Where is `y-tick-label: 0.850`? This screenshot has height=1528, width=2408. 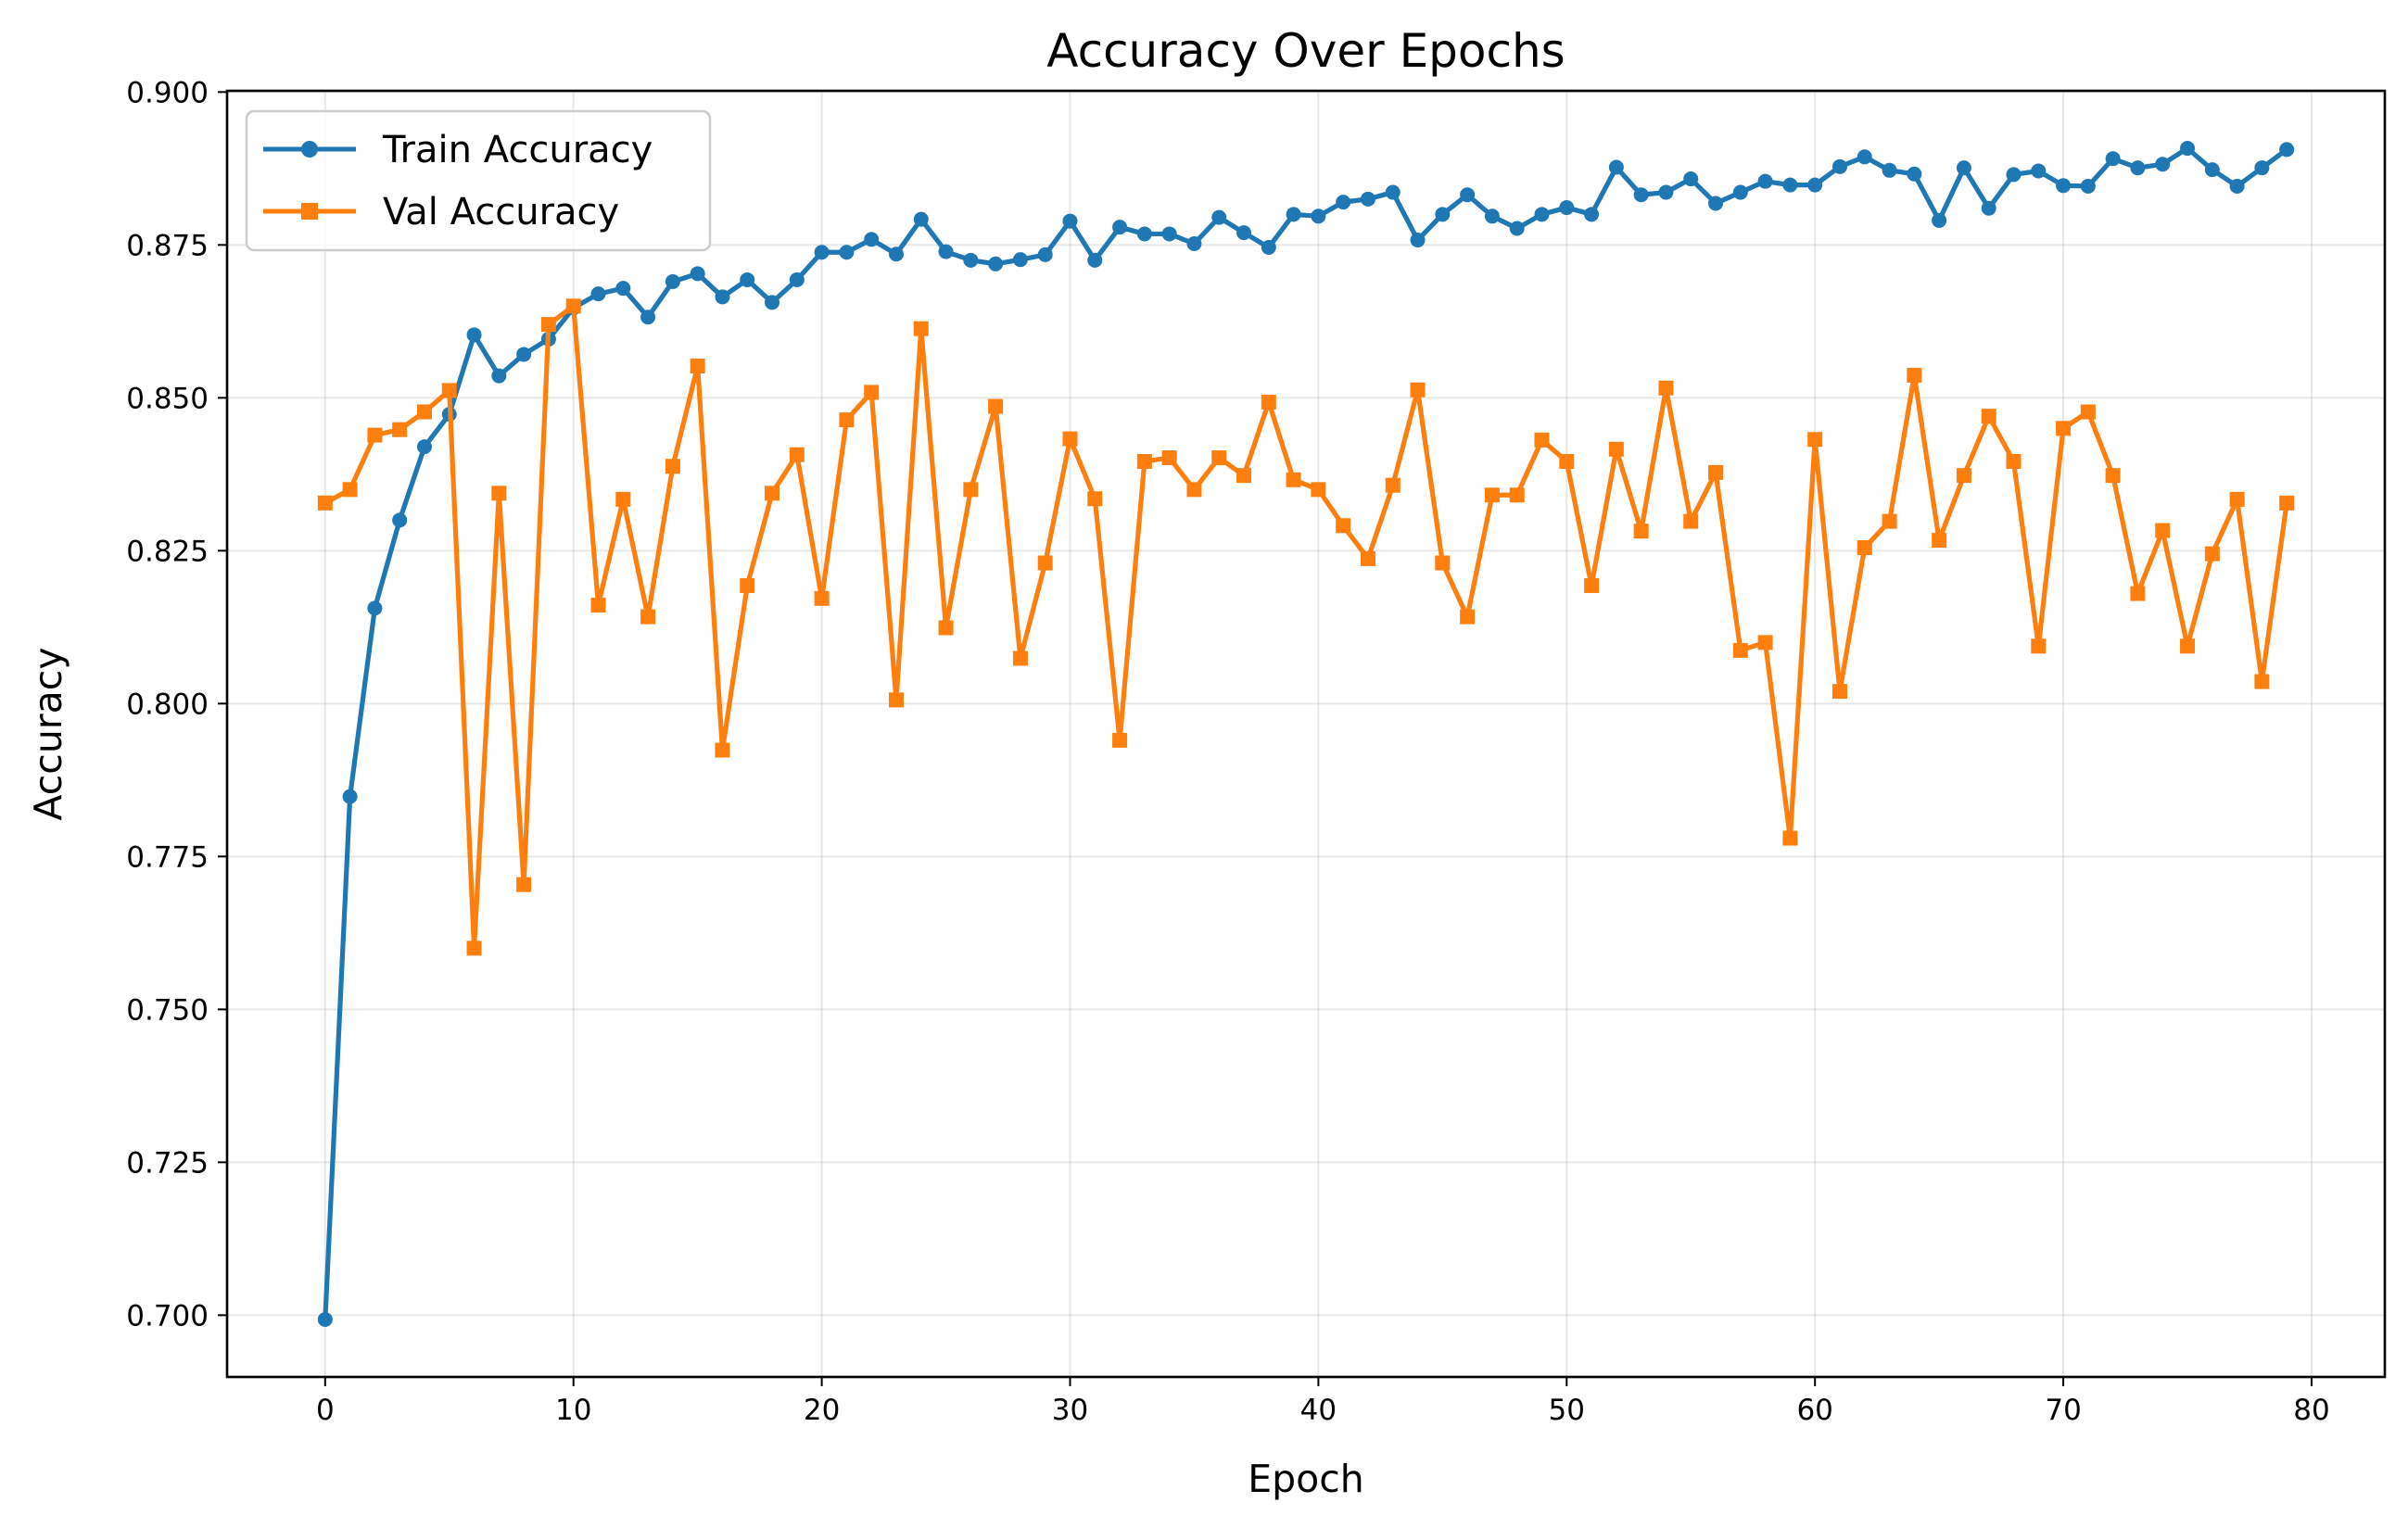
y-tick-label: 0.850 is located at coordinates (167, 399).